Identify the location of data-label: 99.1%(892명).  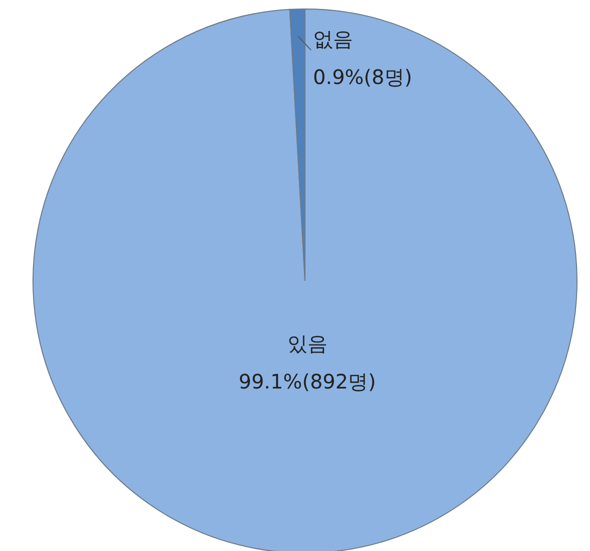
(307, 382).